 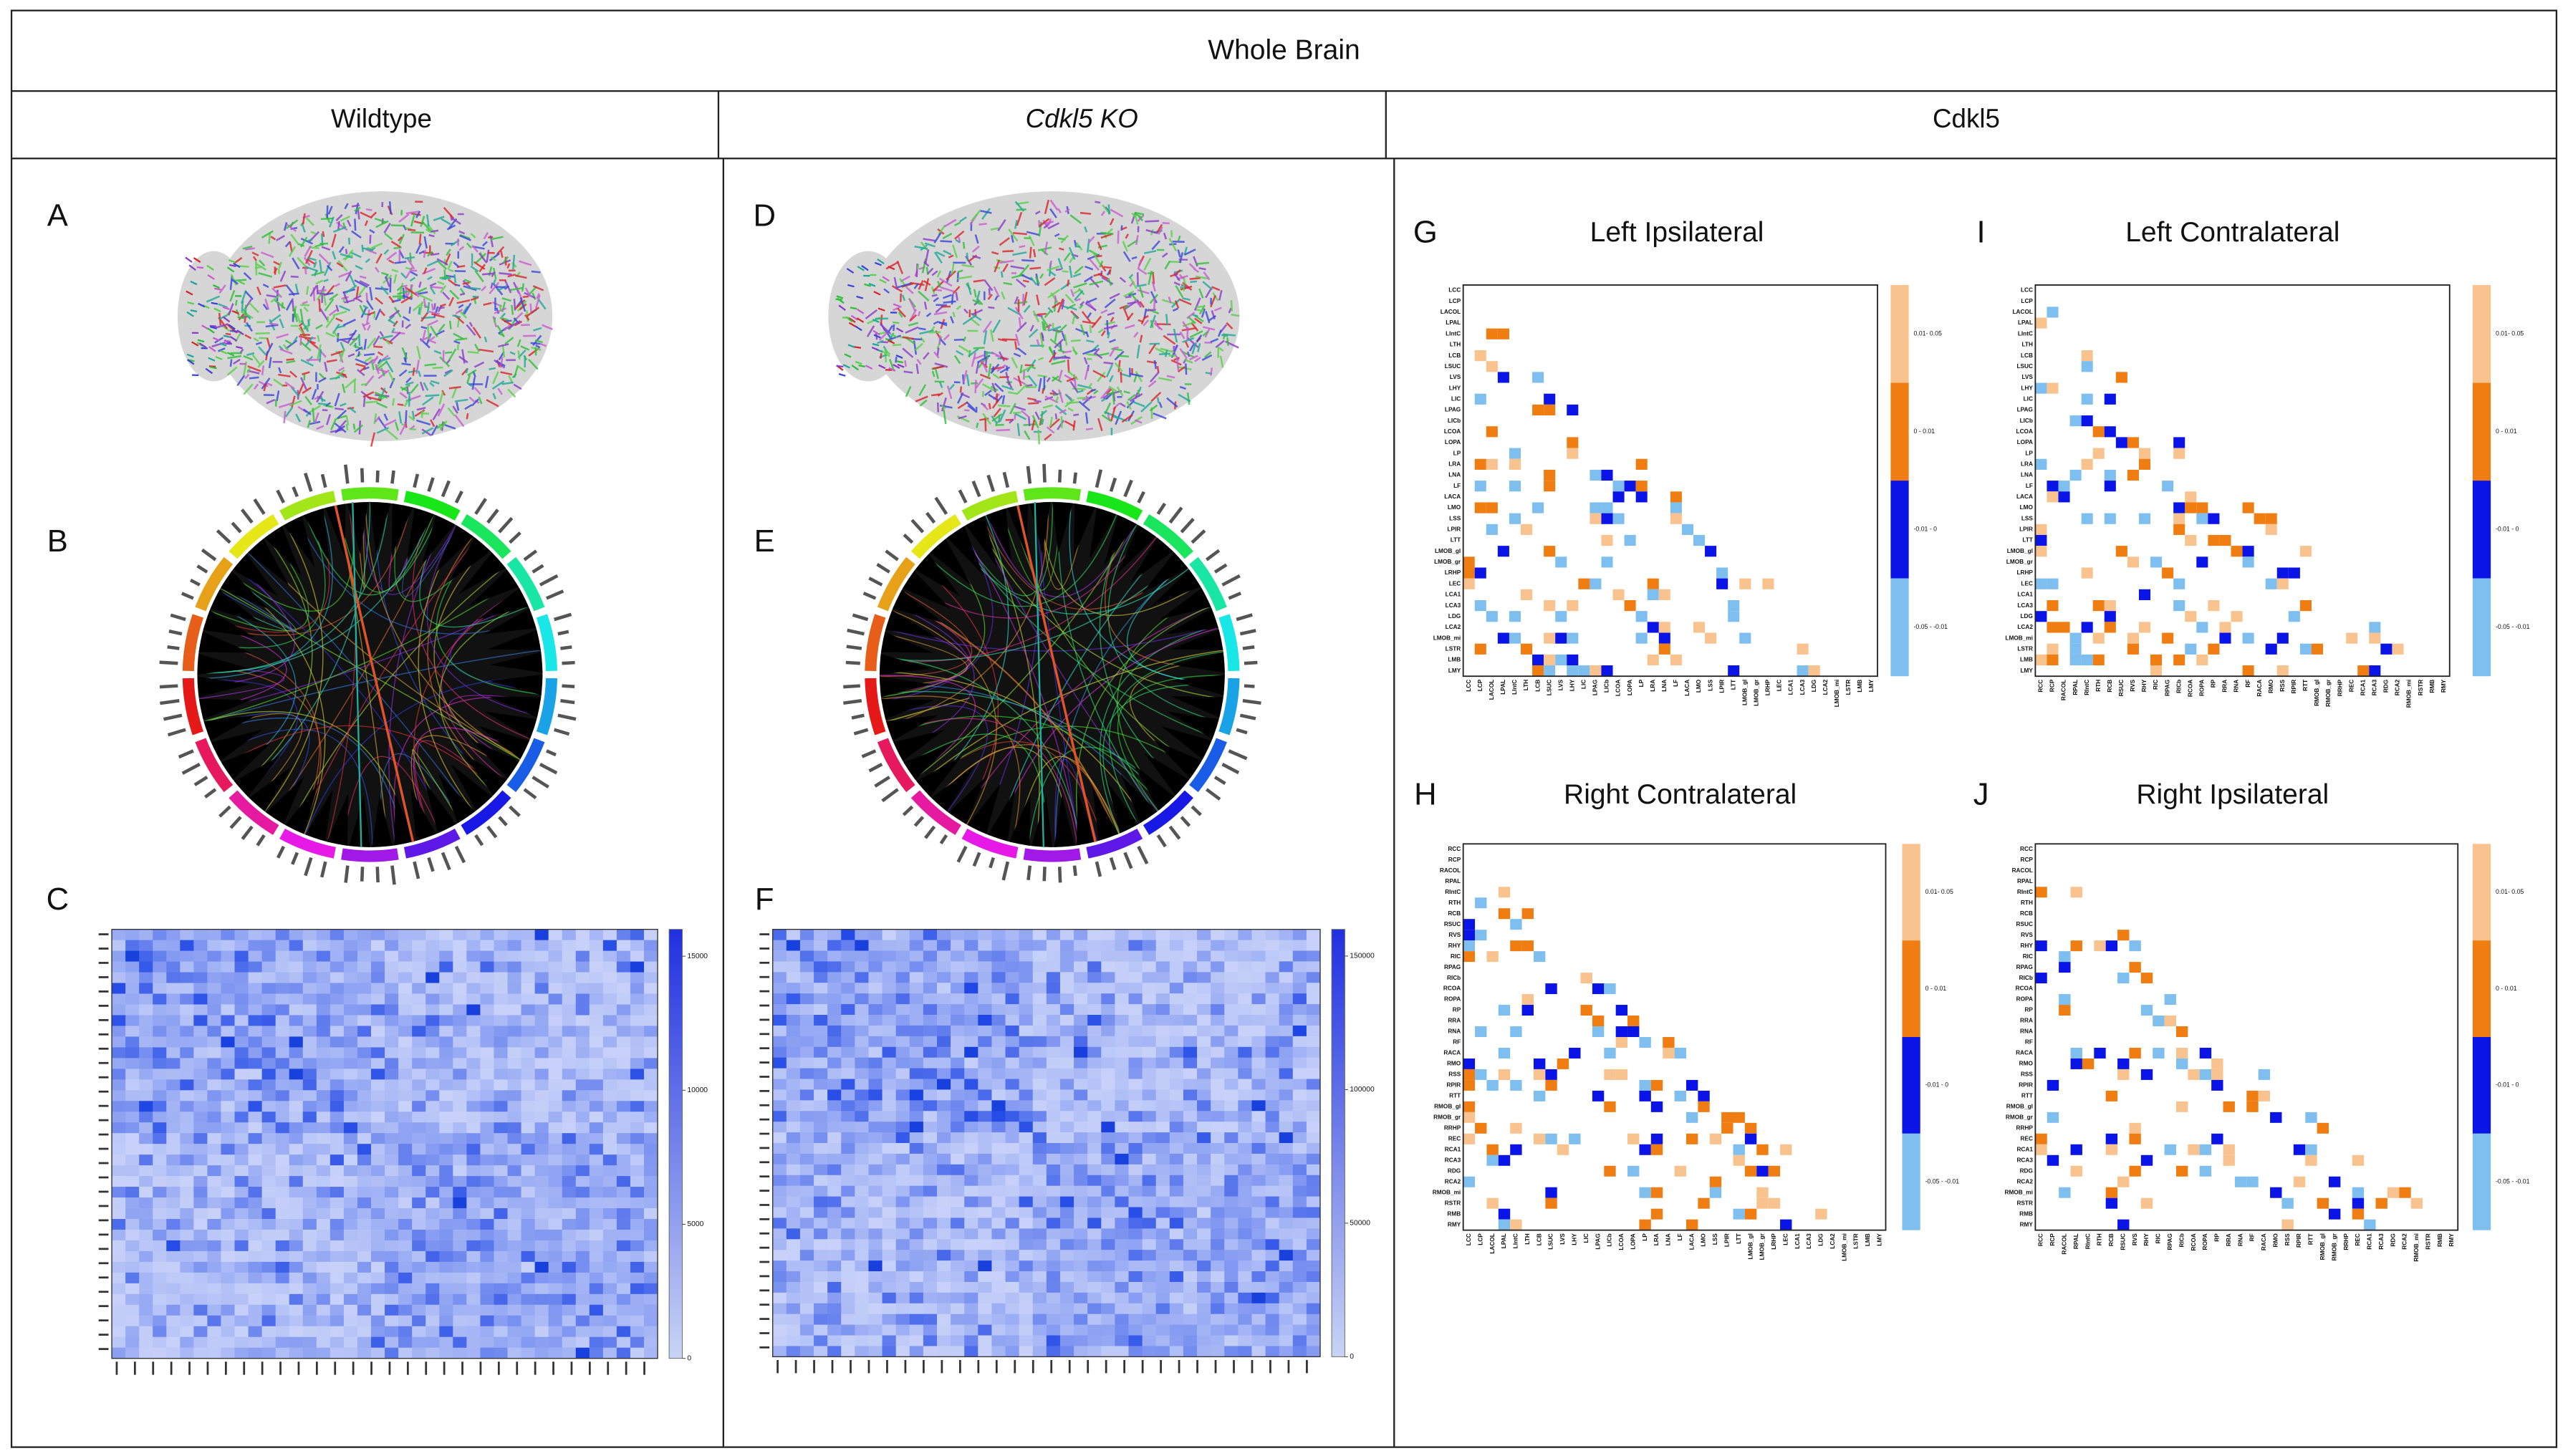 What do you see at coordinates (486, 812) in the screenshot?
I see `chord-segment` at bounding box center [486, 812].